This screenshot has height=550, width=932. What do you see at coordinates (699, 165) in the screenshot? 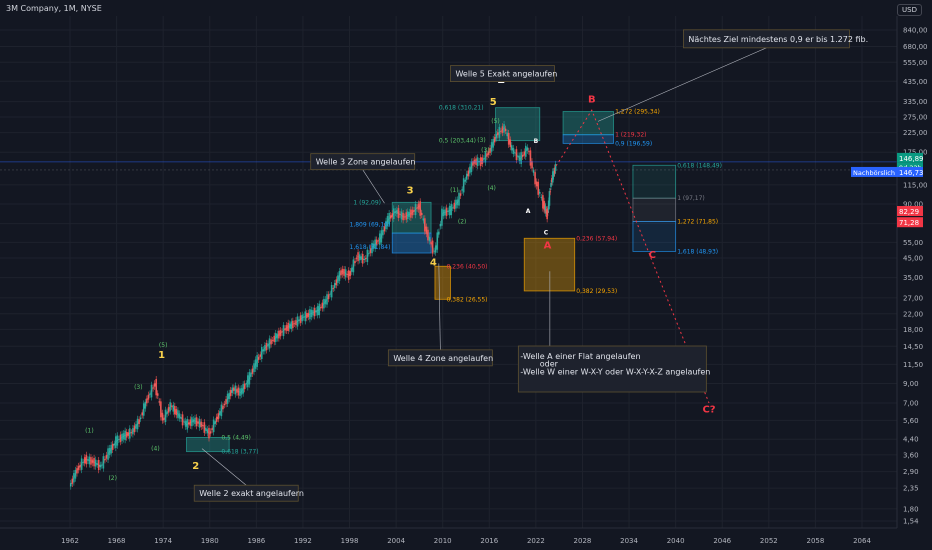
I see `fib-label: 0,618 (148,49)` at bounding box center [699, 165].